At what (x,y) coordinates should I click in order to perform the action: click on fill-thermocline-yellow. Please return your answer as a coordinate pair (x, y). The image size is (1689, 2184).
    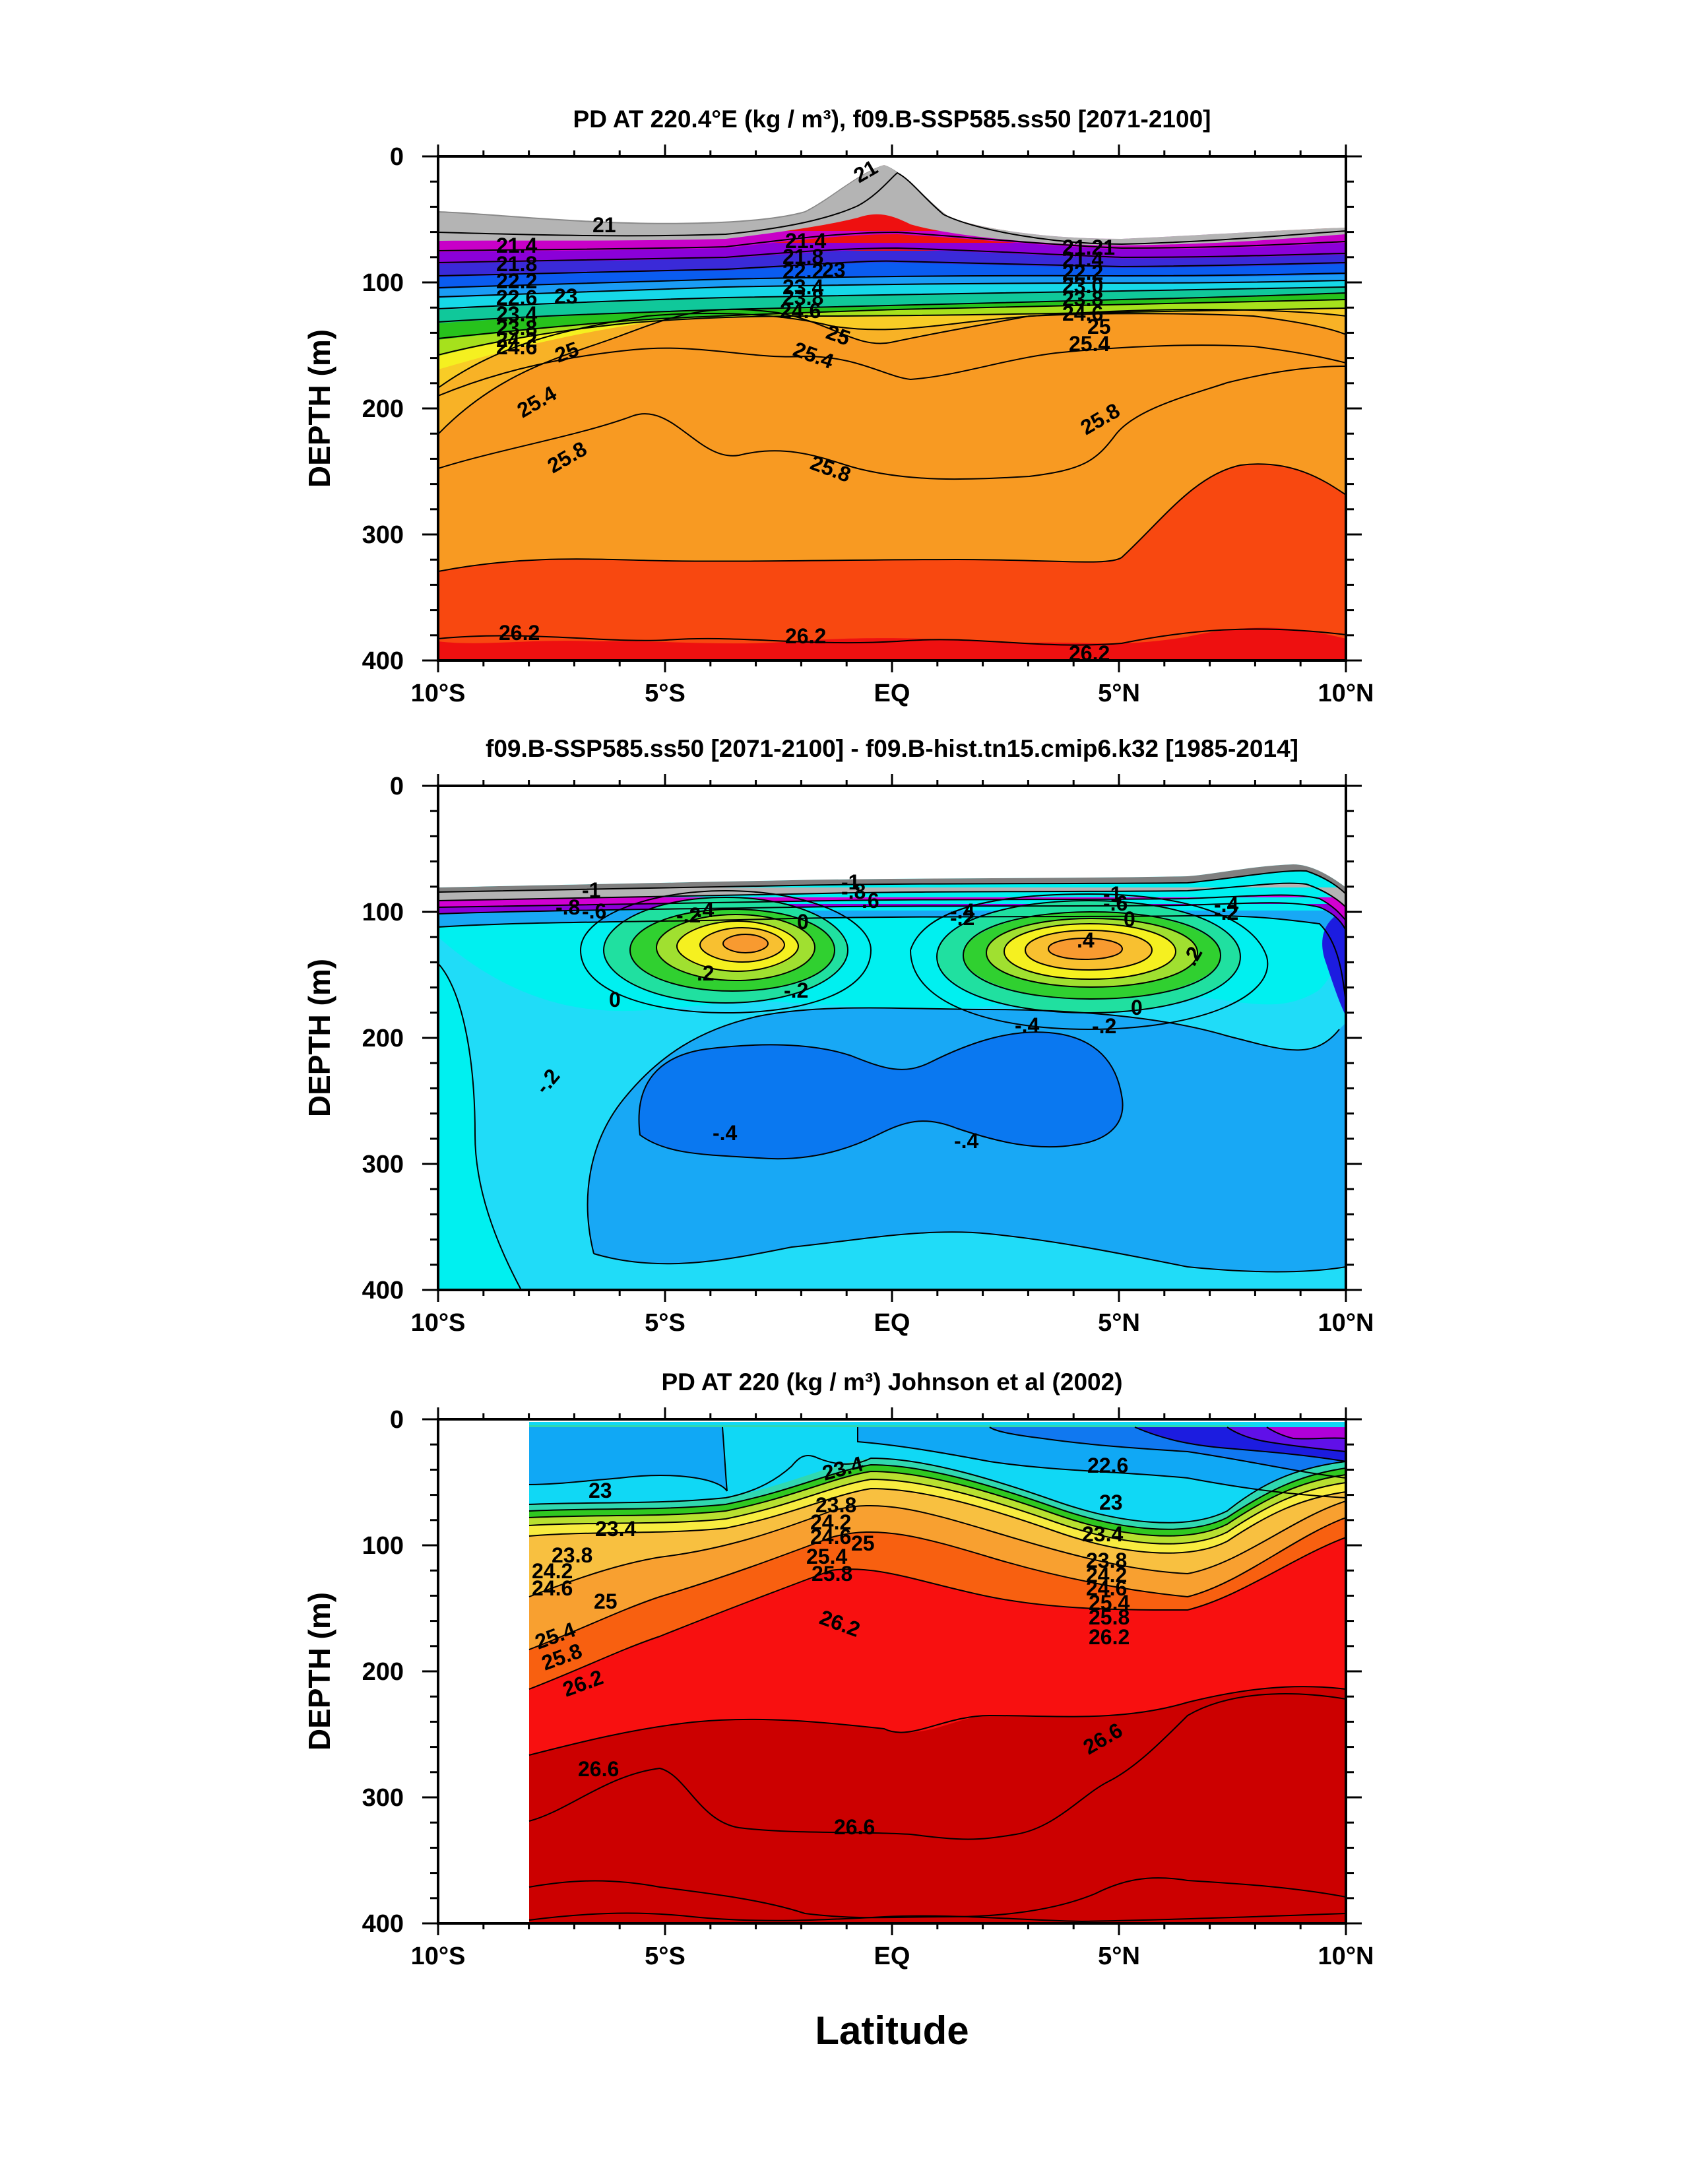
    Looking at the image, I should click on (937, 1516).